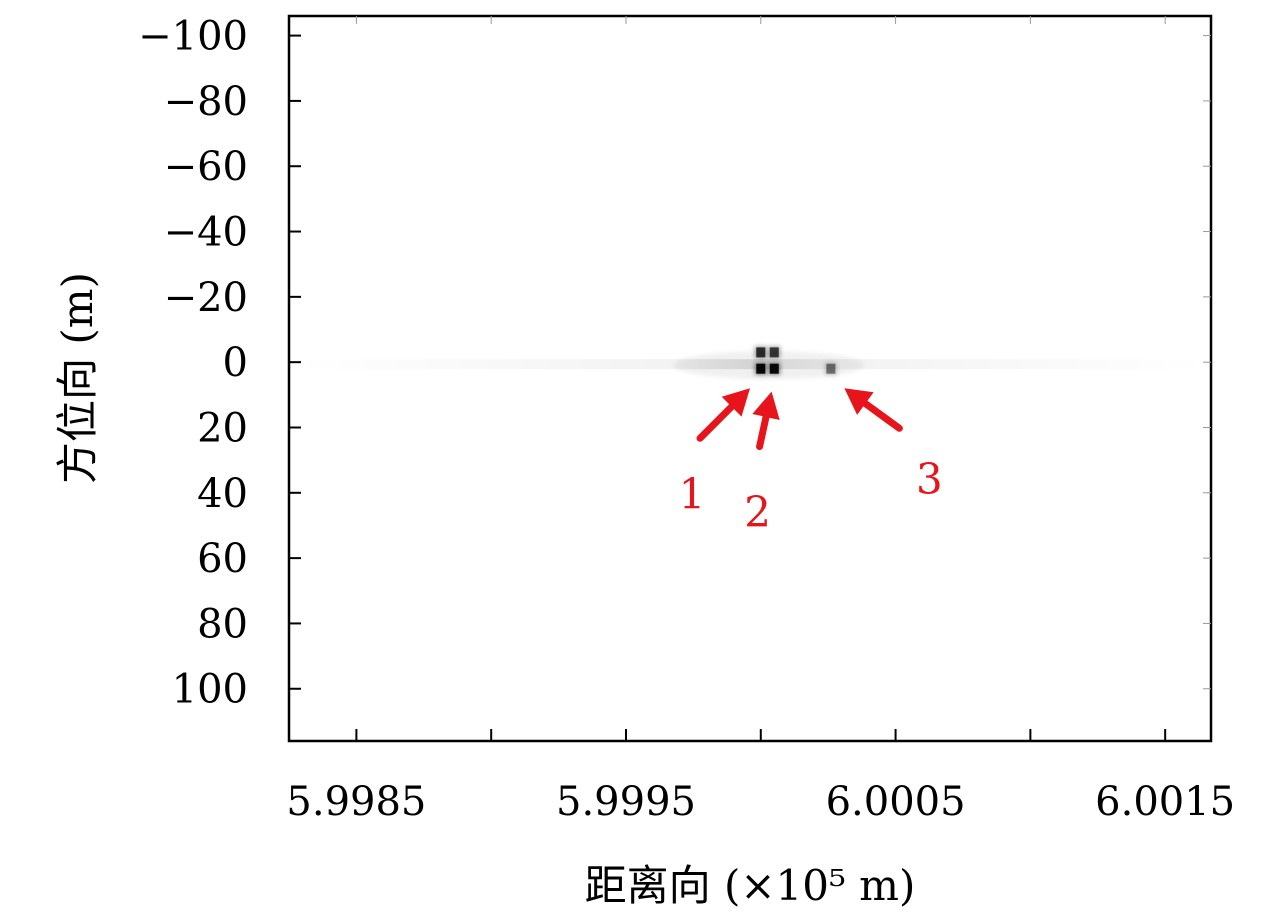 Image resolution: width=1280 pixels, height=921 pixels. I want to click on heatmap-layer, so click(750, 363).